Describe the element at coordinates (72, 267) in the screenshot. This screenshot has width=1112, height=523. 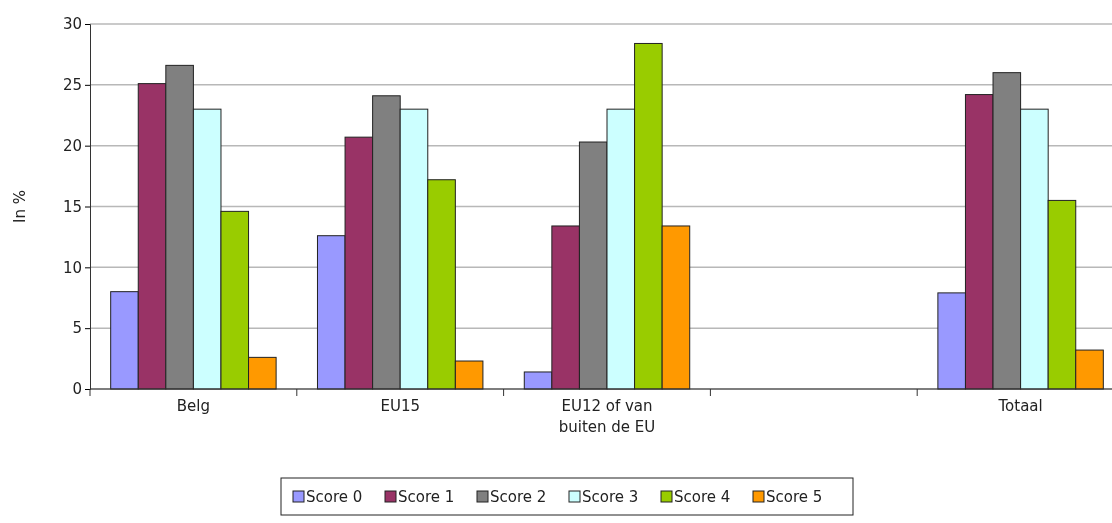
I see `y-tick-label: 10` at that location.